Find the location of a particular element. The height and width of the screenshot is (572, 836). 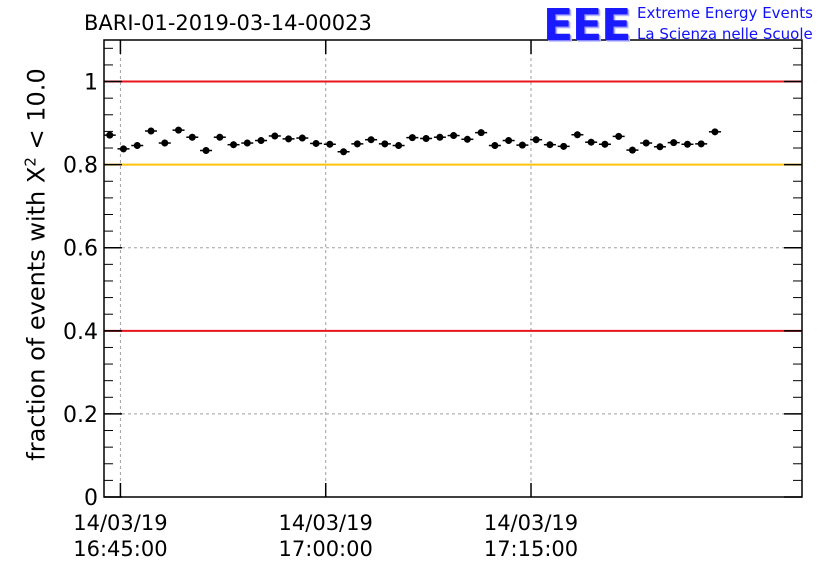

chart-title: BARI-01-2019-03-14-00023 is located at coordinates (228, 23).